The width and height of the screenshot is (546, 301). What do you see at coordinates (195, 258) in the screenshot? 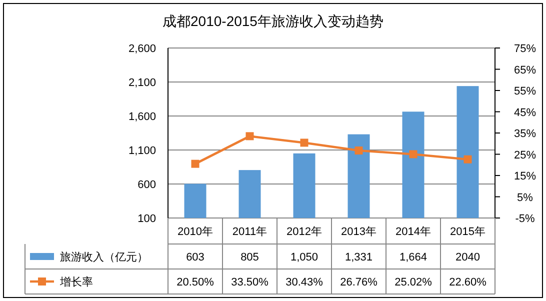
I see `data-label: 603` at bounding box center [195, 258].